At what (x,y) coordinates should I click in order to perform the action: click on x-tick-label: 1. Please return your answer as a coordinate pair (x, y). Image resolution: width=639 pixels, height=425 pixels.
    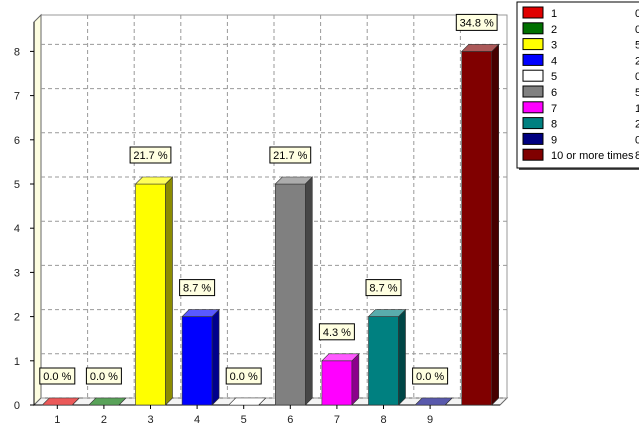
    Looking at the image, I should click on (57, 419).